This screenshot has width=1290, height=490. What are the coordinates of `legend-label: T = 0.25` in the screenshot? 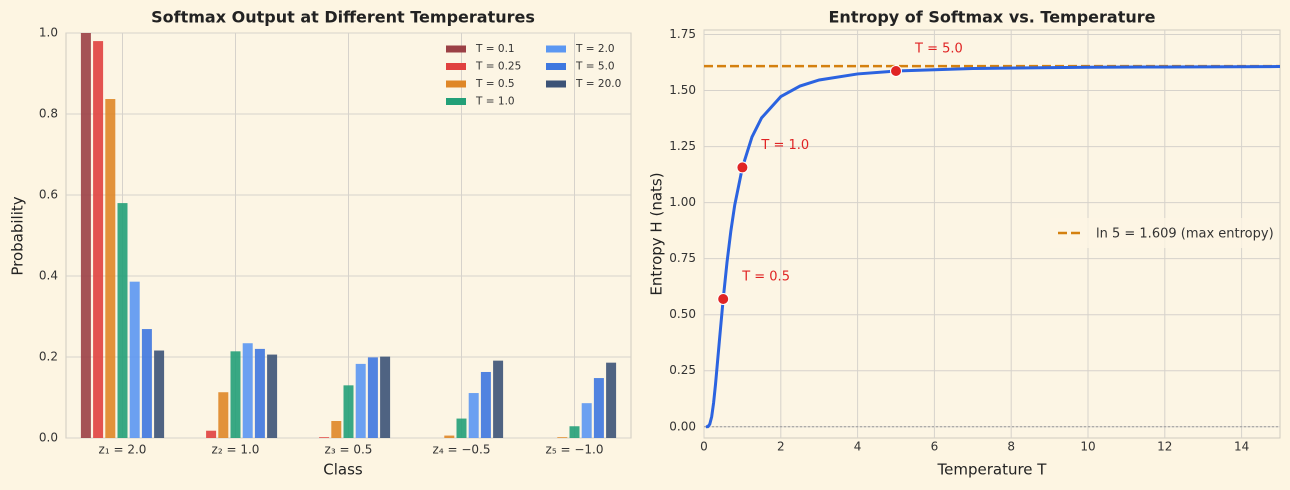 It's located at (498, 67).